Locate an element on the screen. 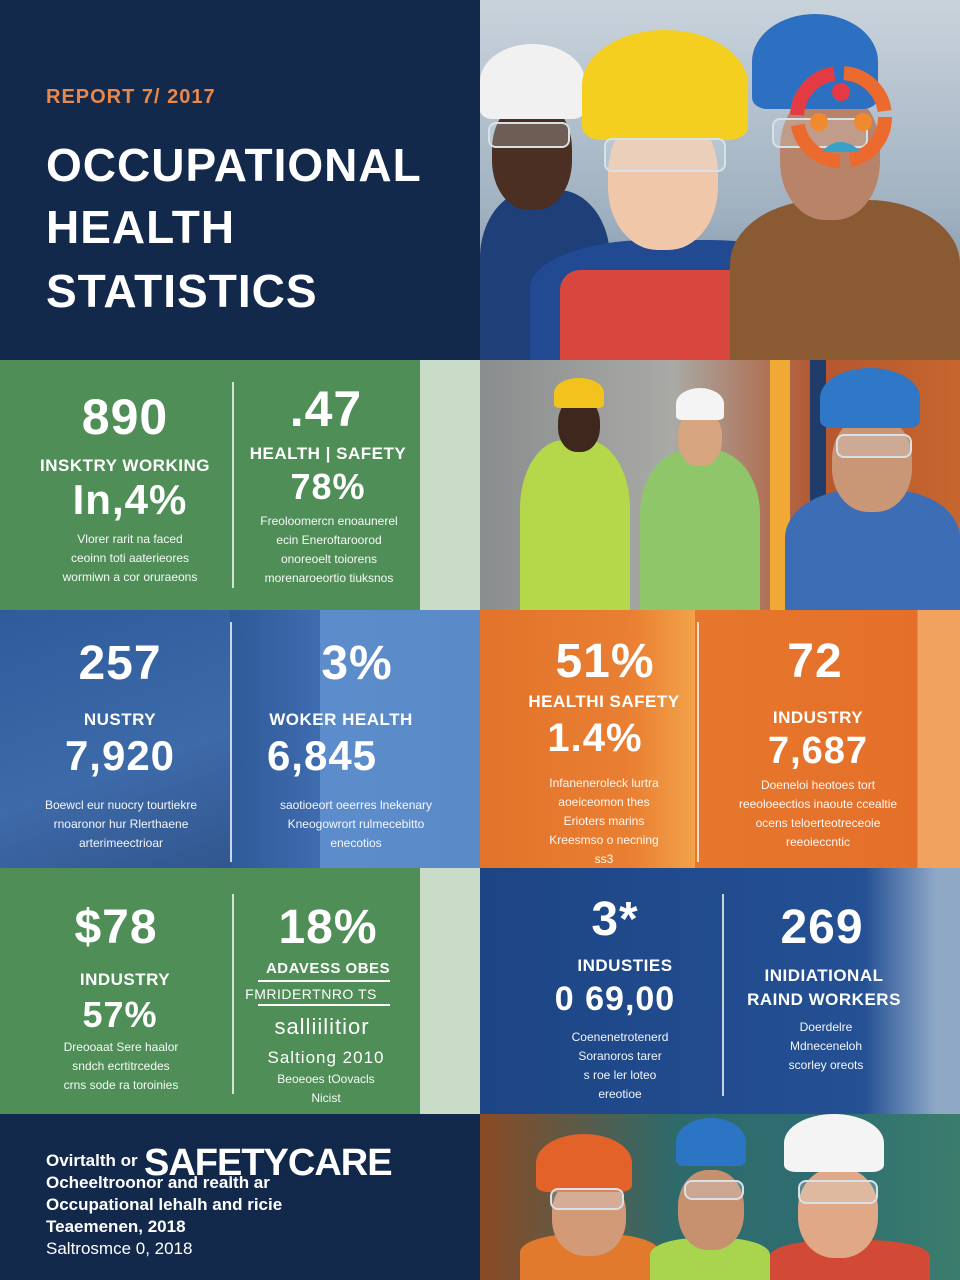  stat-label: HEALTHI SAFETY is located at coordinates (604, 701).